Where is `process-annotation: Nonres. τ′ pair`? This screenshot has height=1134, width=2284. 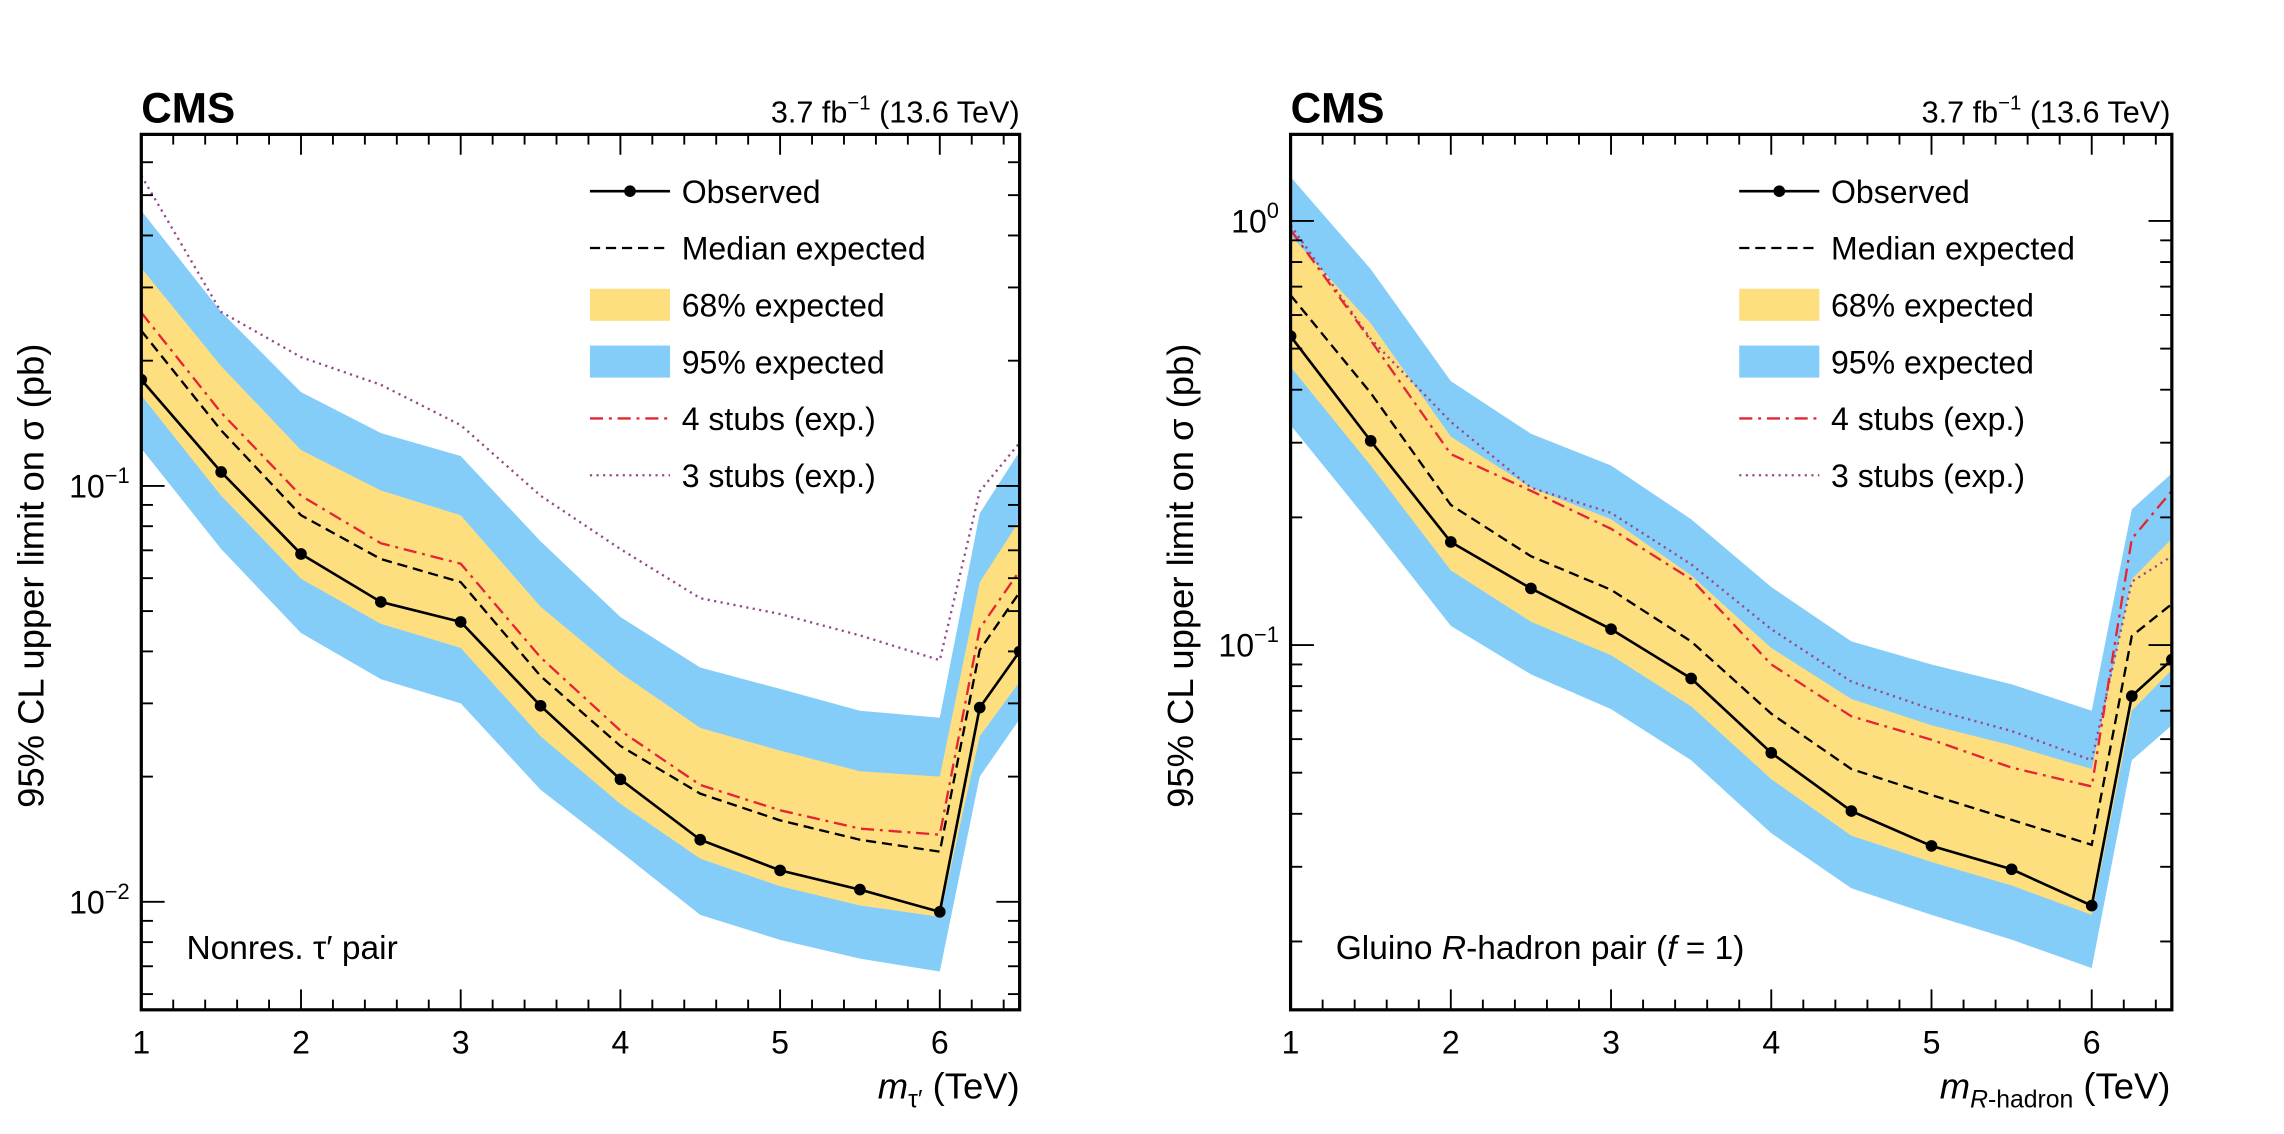 process-annotation: Nonres. τ′ pair is located at coordinates (291, 948).